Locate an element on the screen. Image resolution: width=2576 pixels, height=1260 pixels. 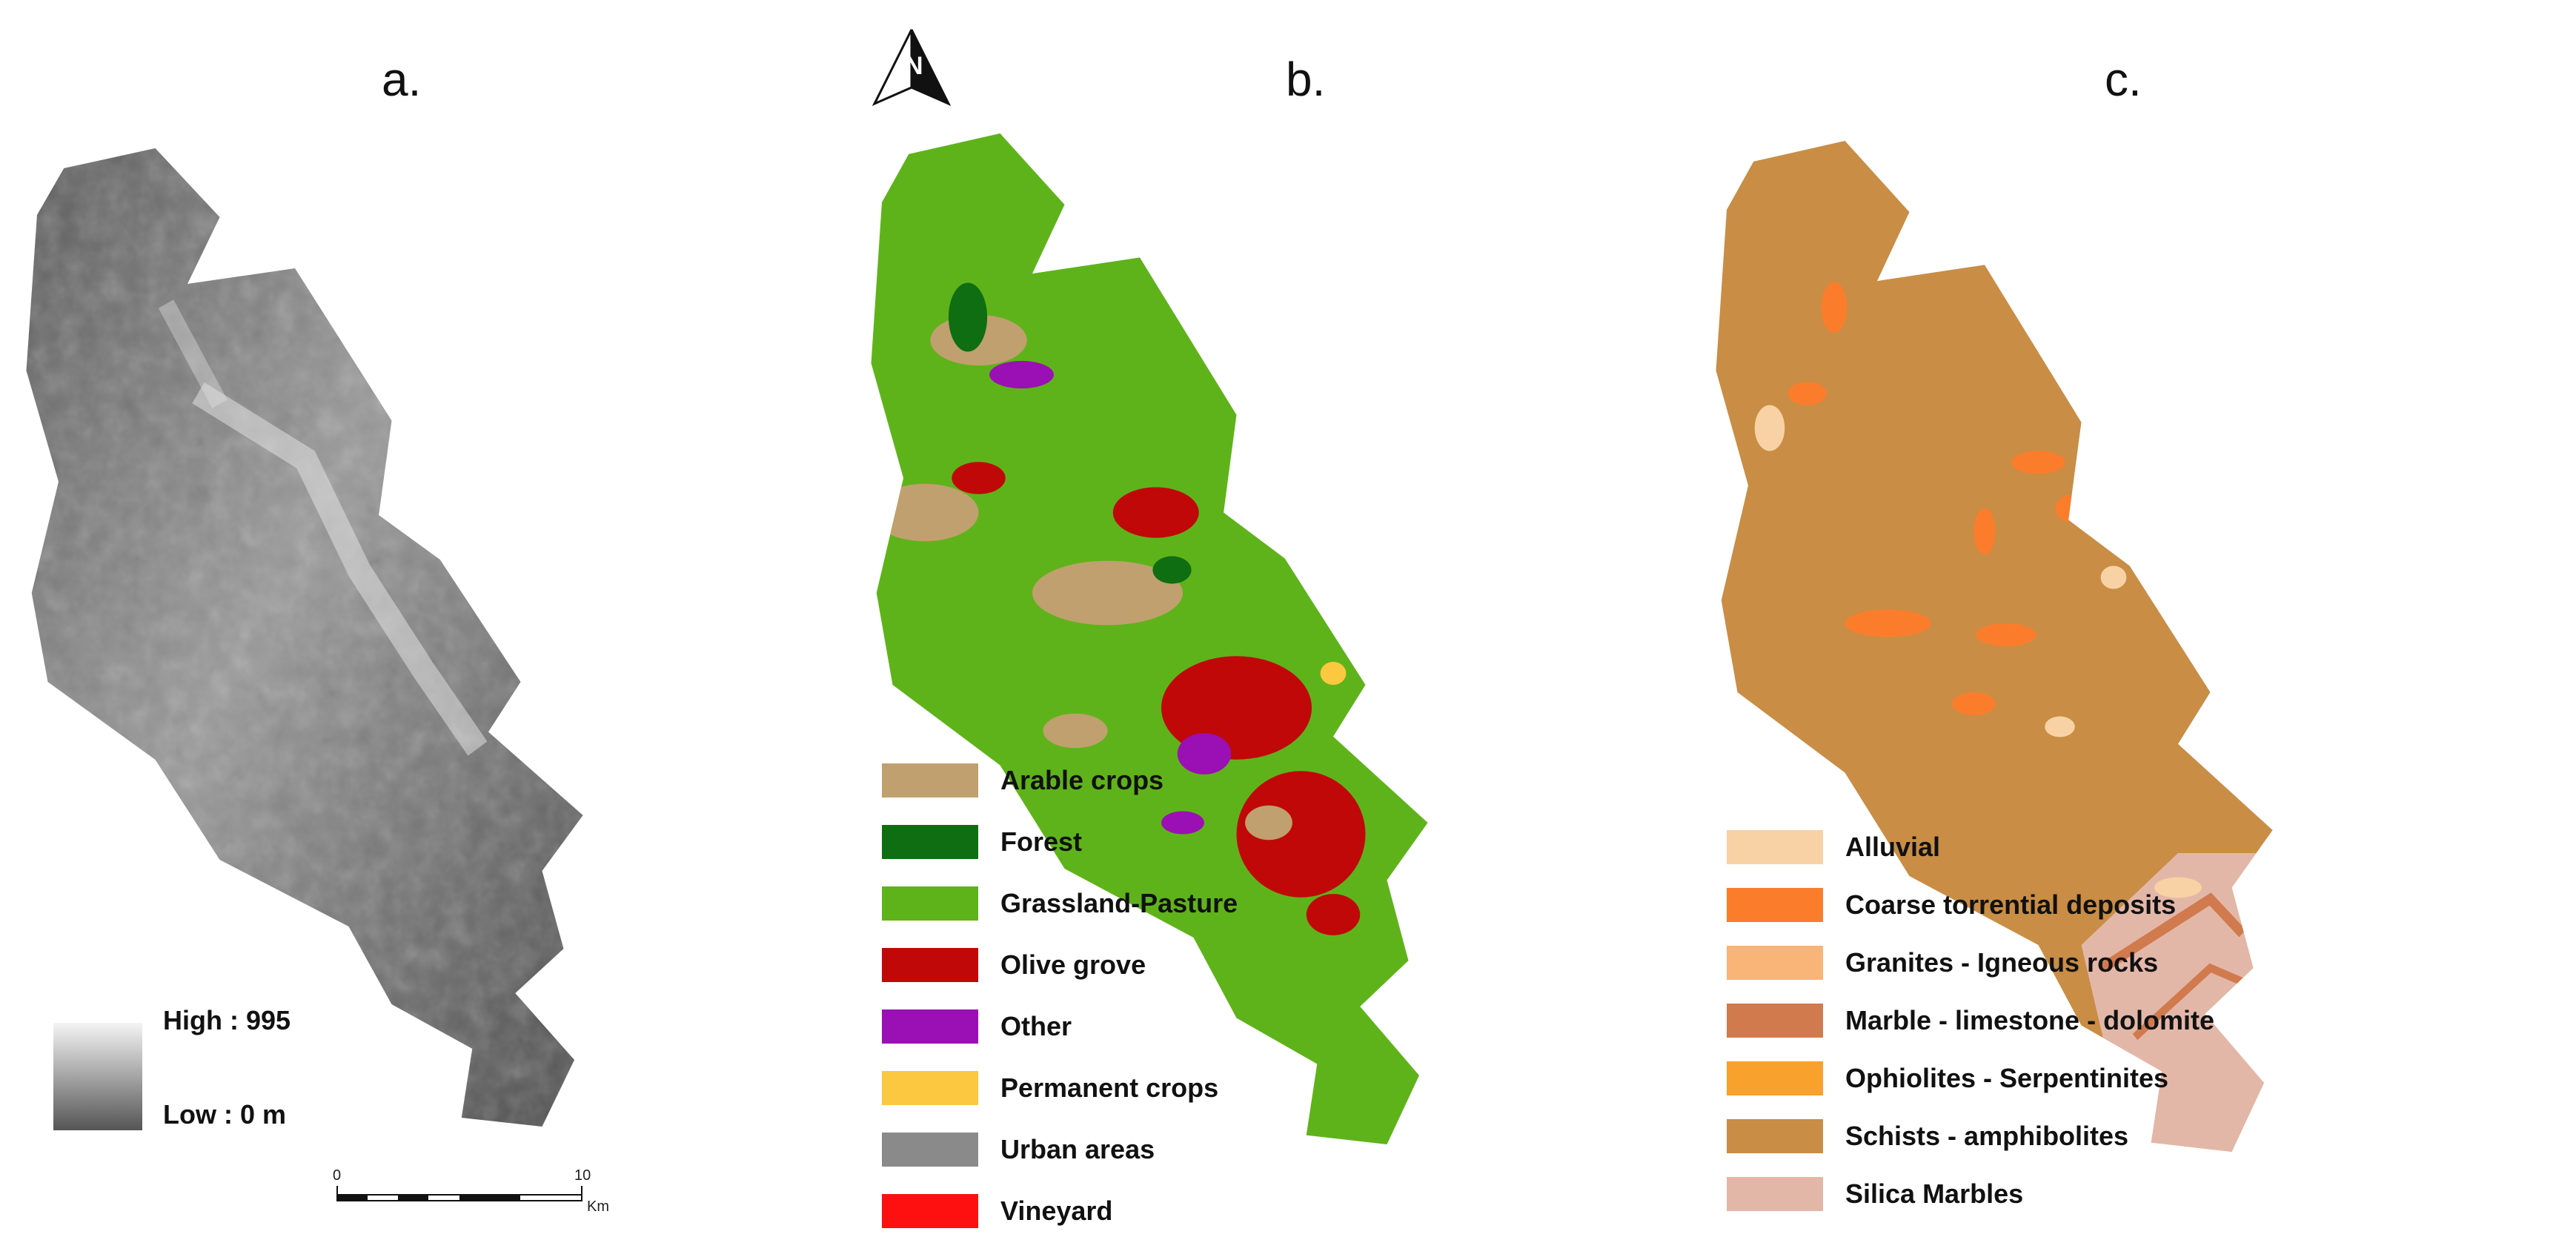
north-arrow-icon is located at coordinates (912, 68).